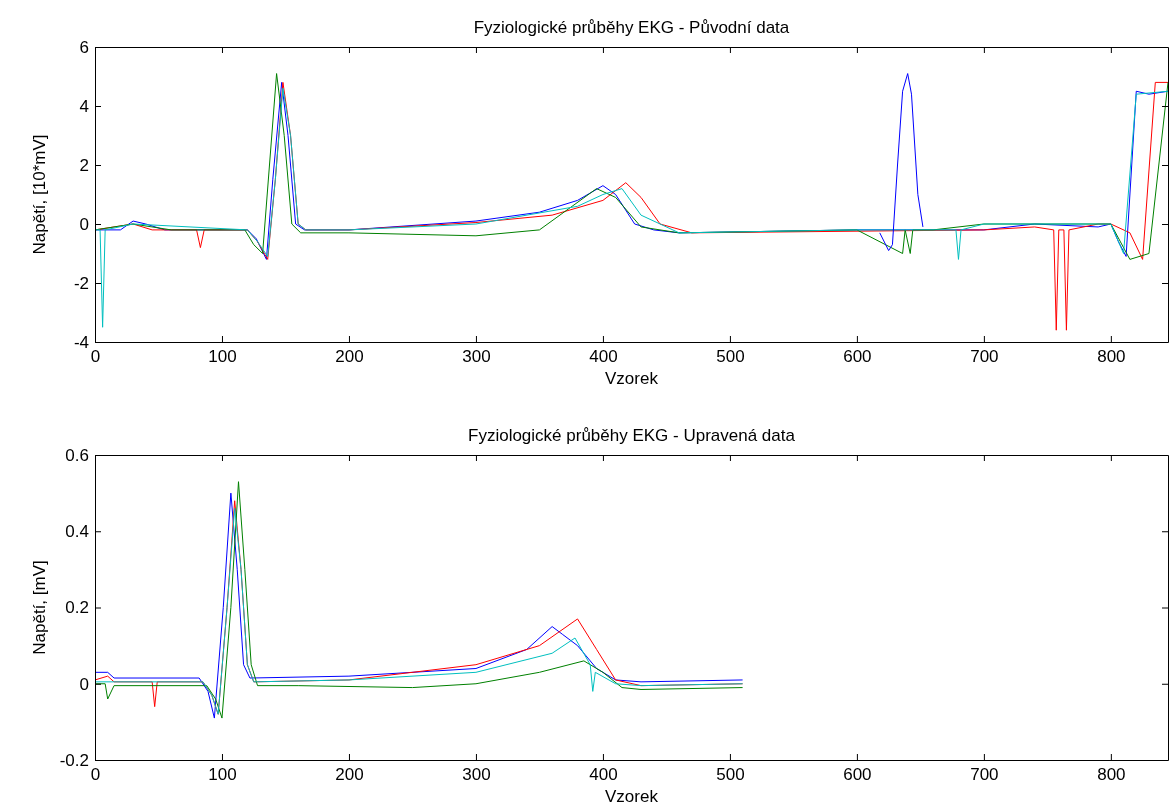  I want to click on y-axis-title: Napětí, [10*mV], so click(39, 194).